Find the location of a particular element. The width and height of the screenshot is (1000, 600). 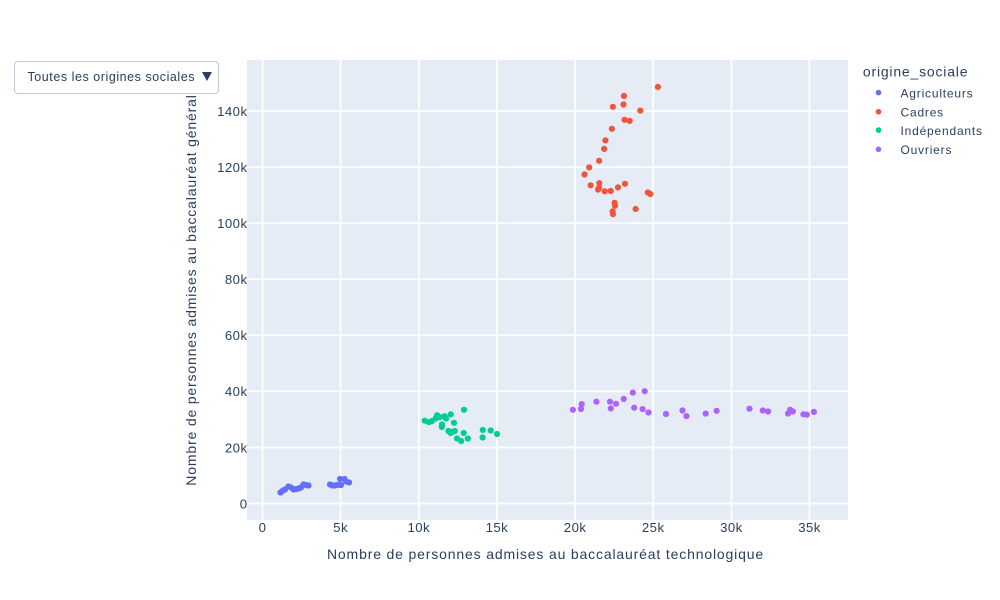

svg-text: 140k is located at coordinates (232, 111).